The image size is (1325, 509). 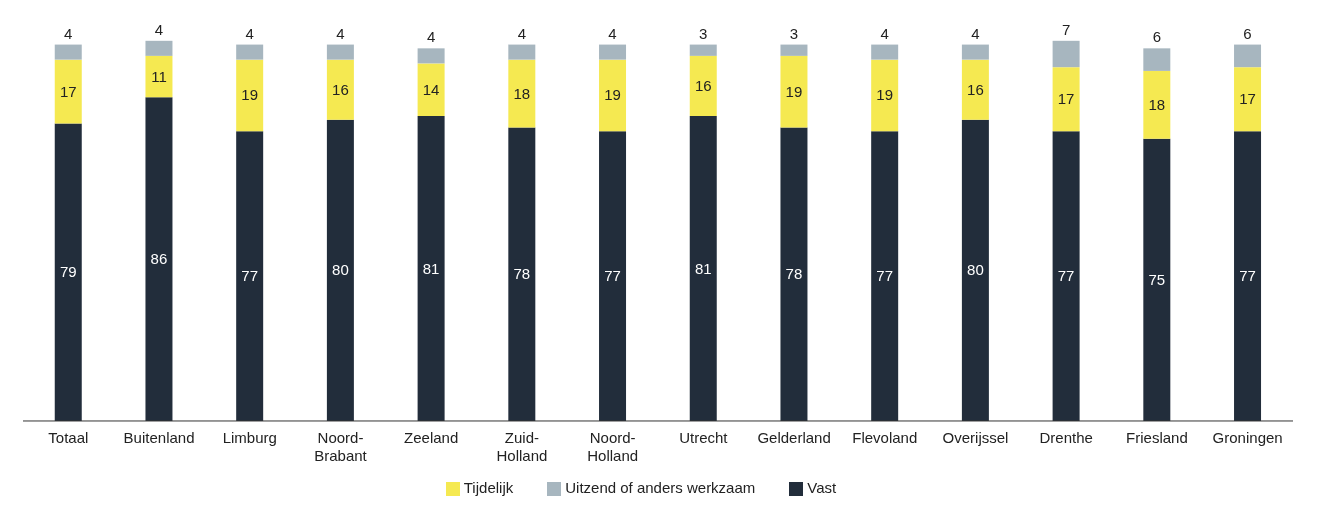 I want to click on x-tick-label: Gelderland, so click(x=794, y=437).